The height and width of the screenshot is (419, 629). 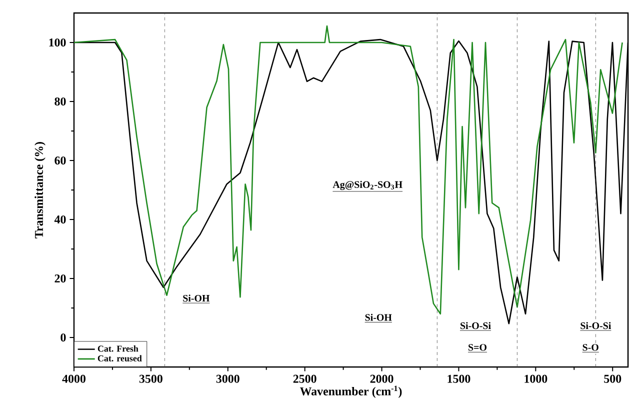 I want to click on y-tick-label: 20, so click(x=60, y=278).